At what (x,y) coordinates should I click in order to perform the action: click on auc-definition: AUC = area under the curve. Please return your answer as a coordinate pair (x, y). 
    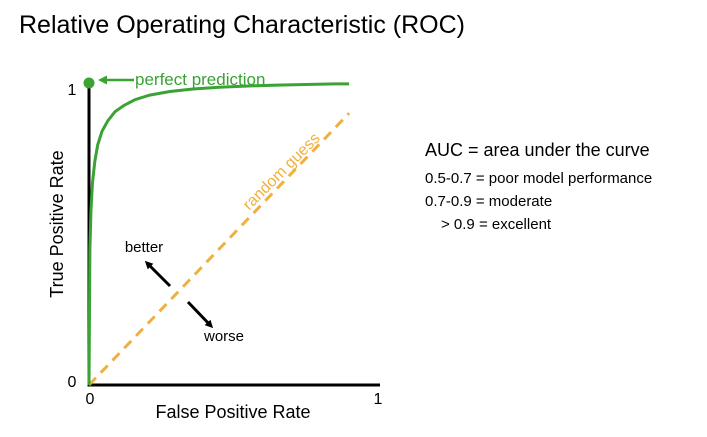
    Looking at the image, I should click on (537, 150).